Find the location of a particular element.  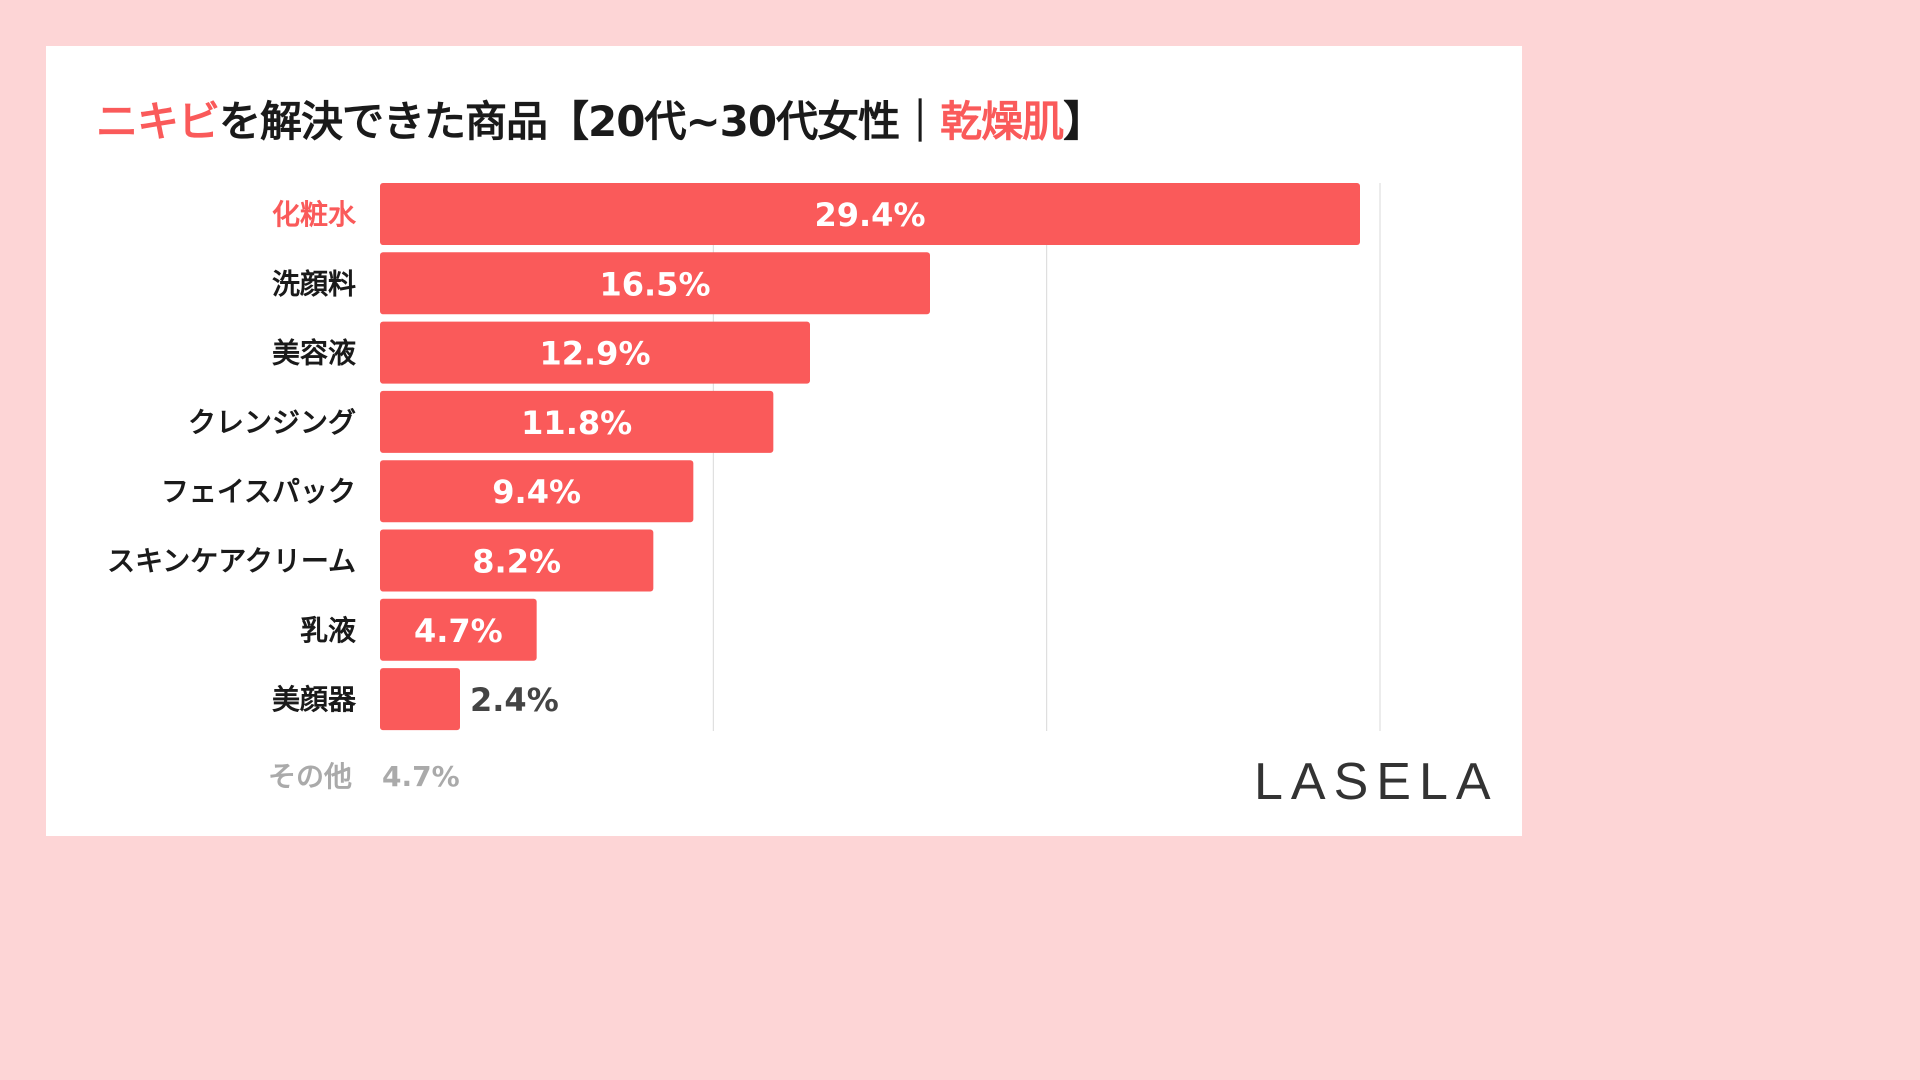

data-label: 9.4% is located at coordinates (536, 492).